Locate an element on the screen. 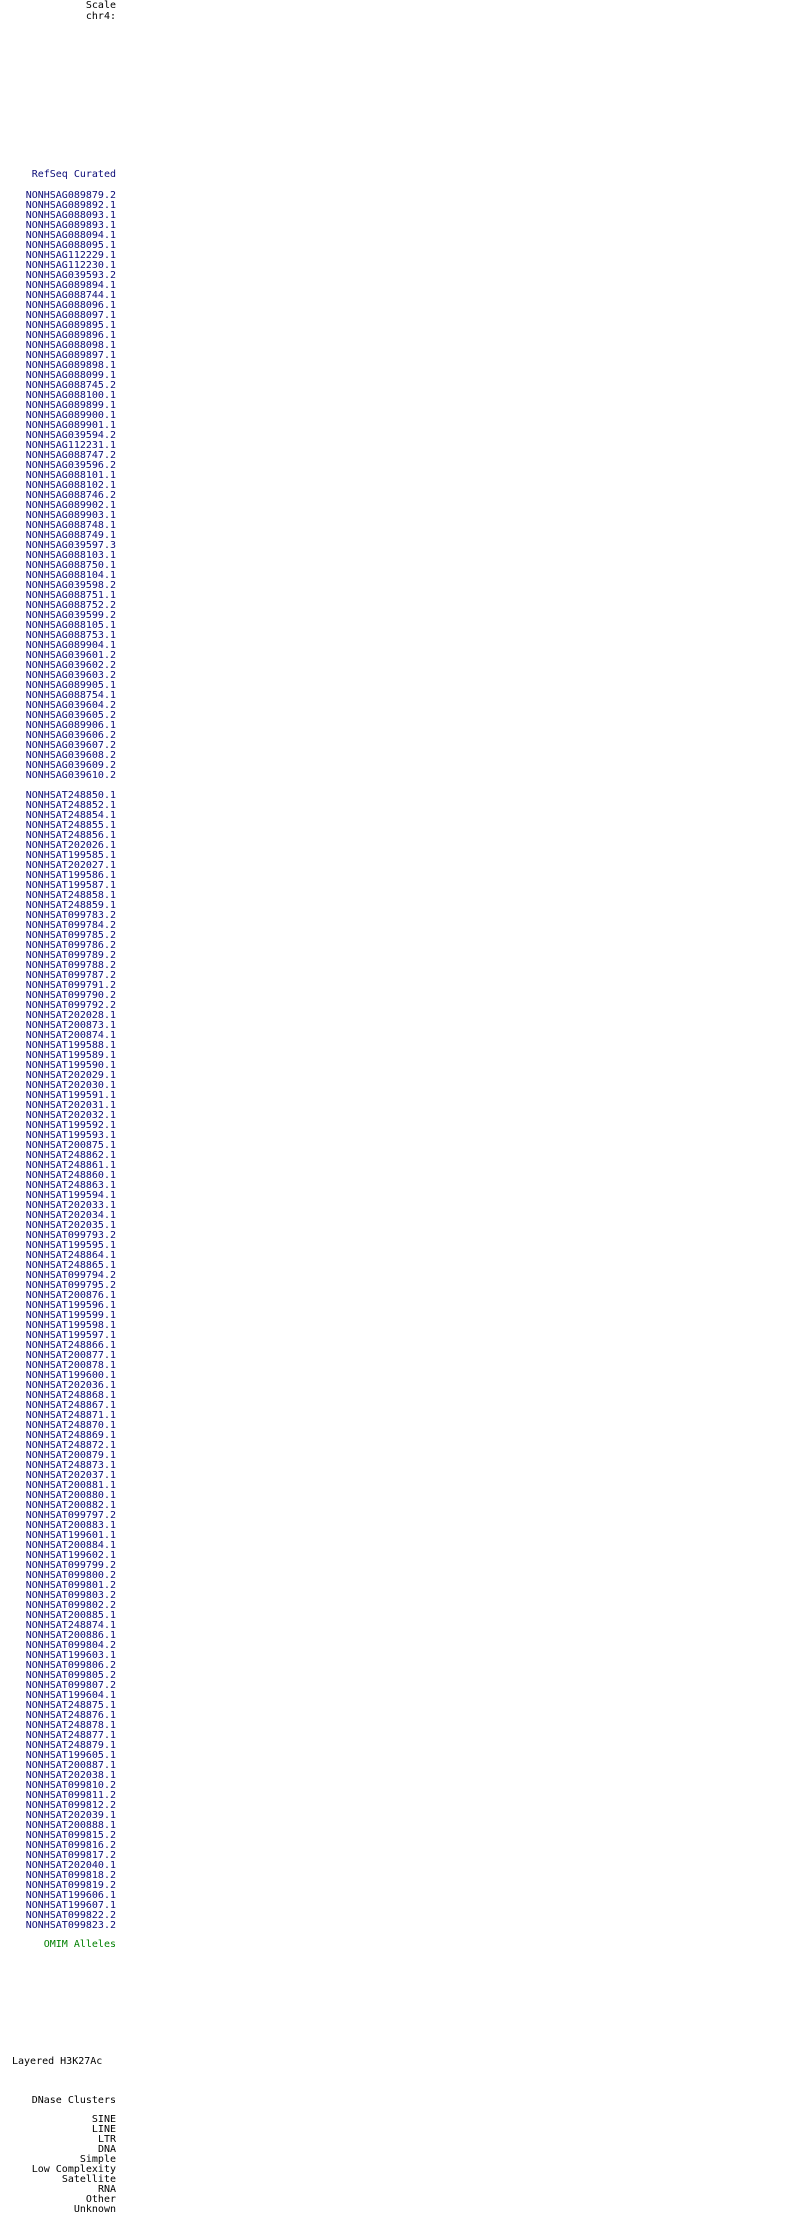 Image resolution: width=800 pixels, height=2215 pixels. transcript-id-link: NONHSAT202033.1 is located at coordinates (70, 1205).